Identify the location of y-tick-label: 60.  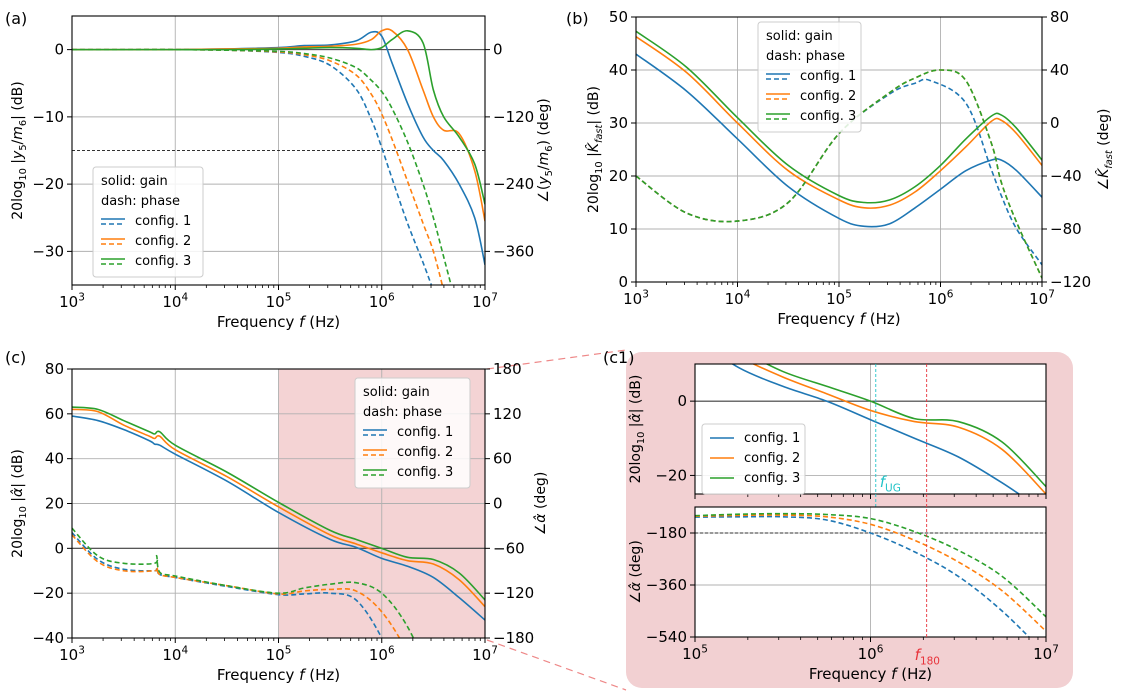
(54, 414).